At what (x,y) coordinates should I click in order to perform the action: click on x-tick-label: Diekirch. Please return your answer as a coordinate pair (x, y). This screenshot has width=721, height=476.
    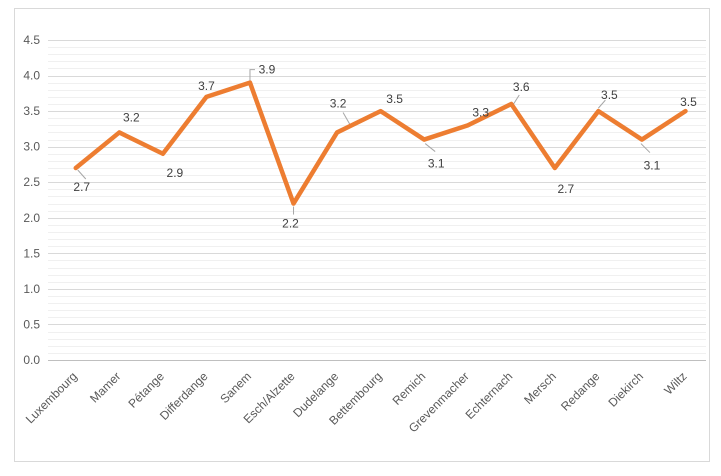
    Looking at the image, I should click on (625, 389).